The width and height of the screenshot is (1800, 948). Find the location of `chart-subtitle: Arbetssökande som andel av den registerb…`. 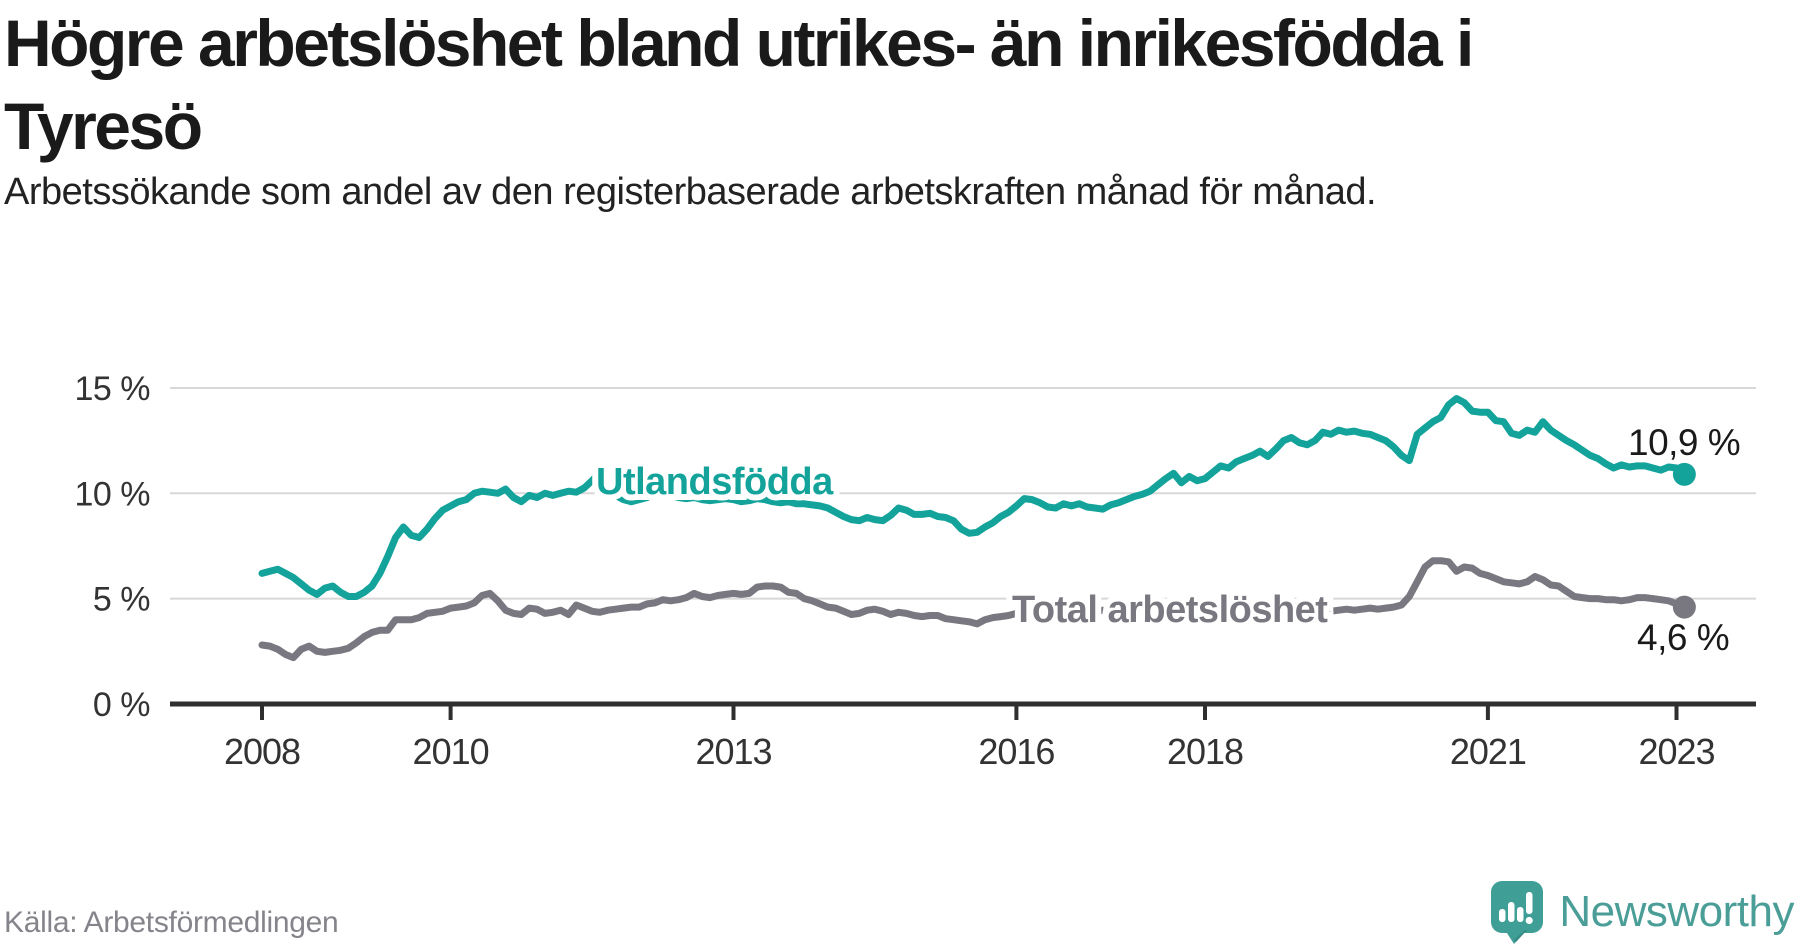

chart-subtitle: Arbetssökande som andel av den registerb… is located at coordinates (690, 192).